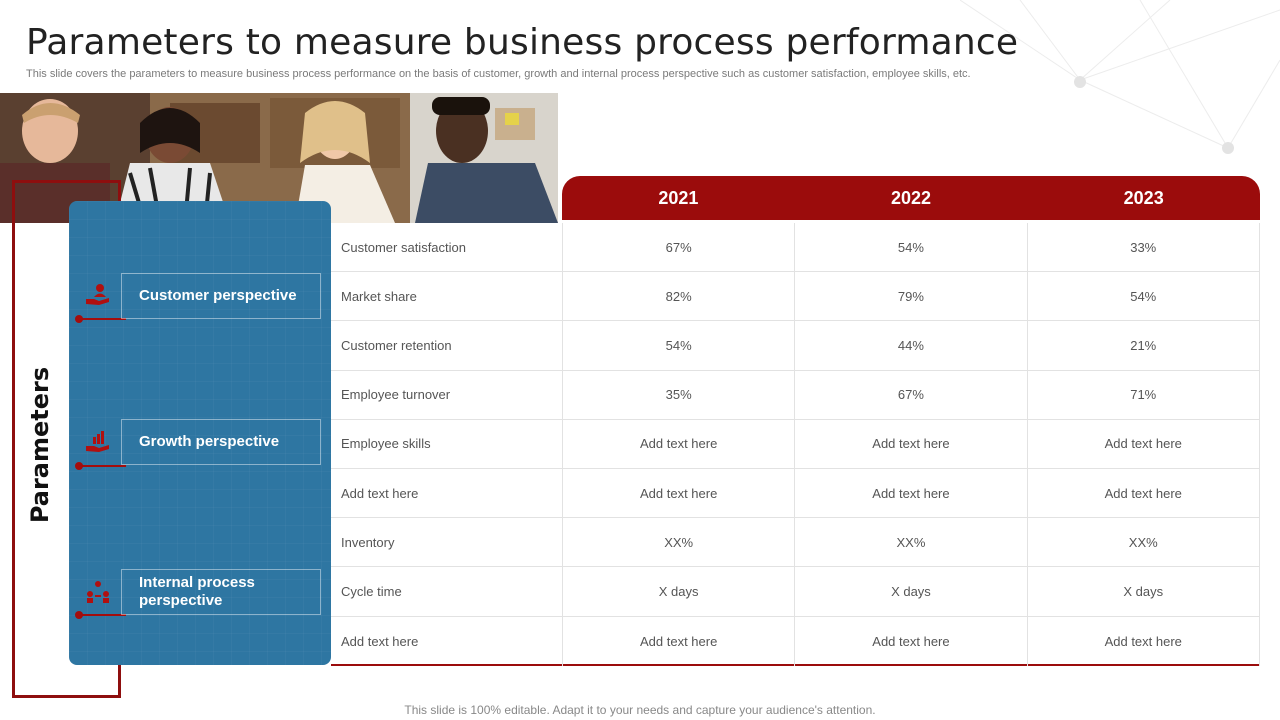 The image size is (1280, 720). Describe the element at coordinates (40, 445) in the screenshot. I see `parameters-label: Parameters` at that location.